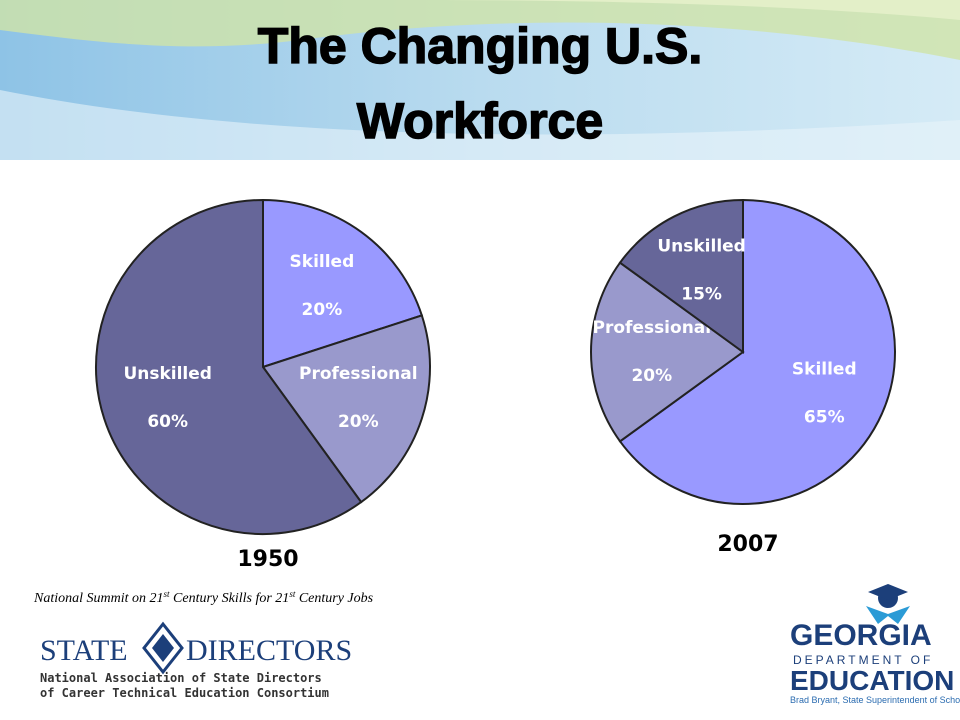 The image size is (960, 720). What do you see at coordinates (861, 635) in the screenshot?
I see `logo-text: GEORGIA` at bounding box center [861, 635].